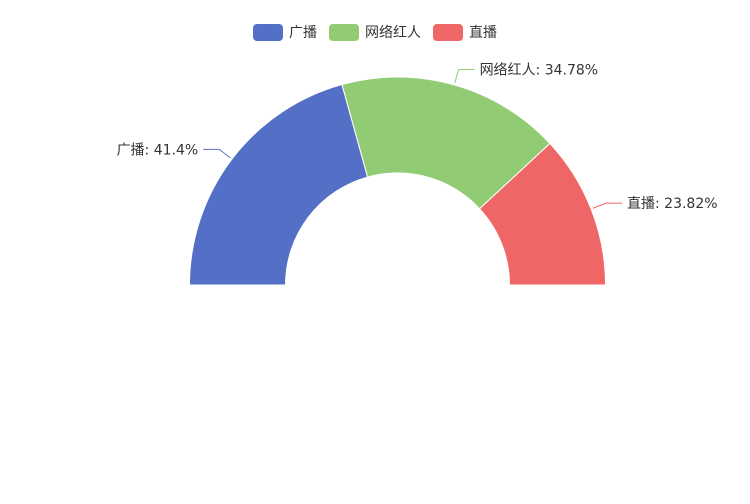  Describe the element at coordinates (344, 32) in the screenshot. I see `legend-swatch-influencer` at that location.